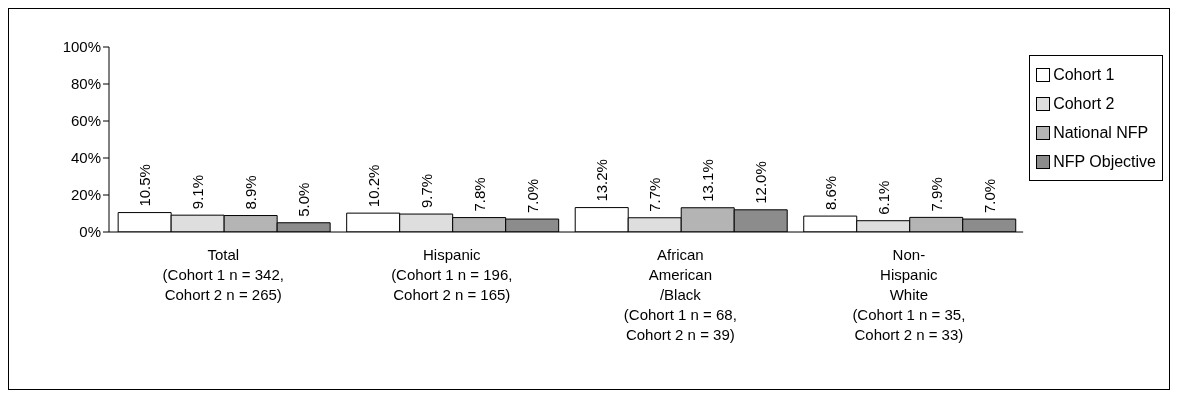 This screenshot has width=1180, height=400. Describe the element at coordinates (602, 180) in the screenshot. I see `data-label: 13.2%` at that location.